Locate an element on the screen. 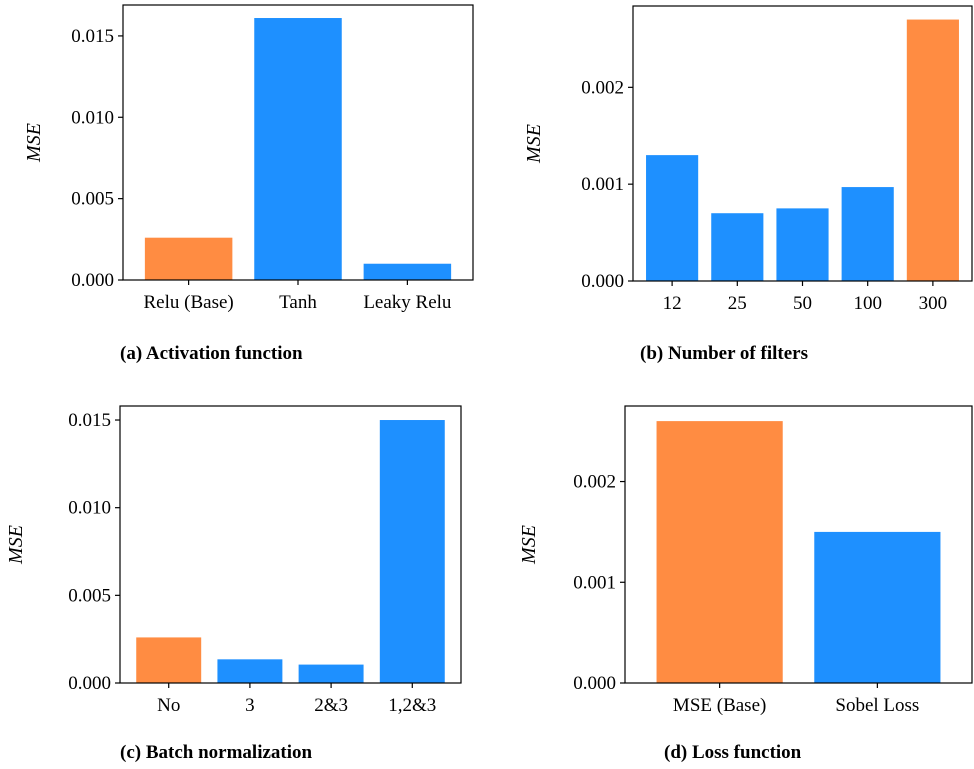 The height and width of the screenshot is (769, 974). x-tick-label: Sobel Loss is located at coordinates (877, 705).